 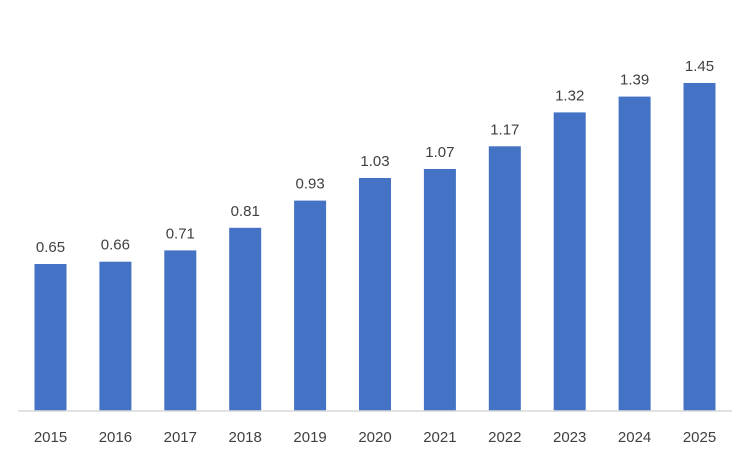 What do you see at coordinates (634, 437) in the screenshot?
I see `x-tick-label-2024: 2024` at bounding box center [634, 437].